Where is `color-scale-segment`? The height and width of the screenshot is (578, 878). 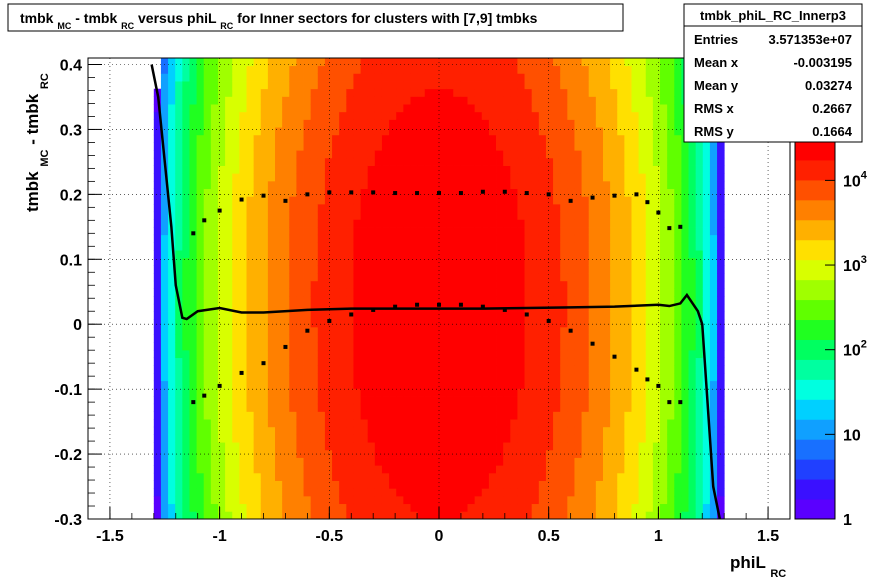 color-scale-segment is located at coordinates (815, 509).